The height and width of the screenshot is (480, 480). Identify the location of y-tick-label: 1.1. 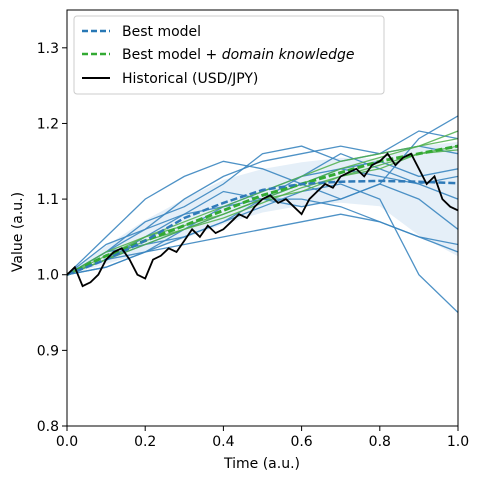
(48, 200).